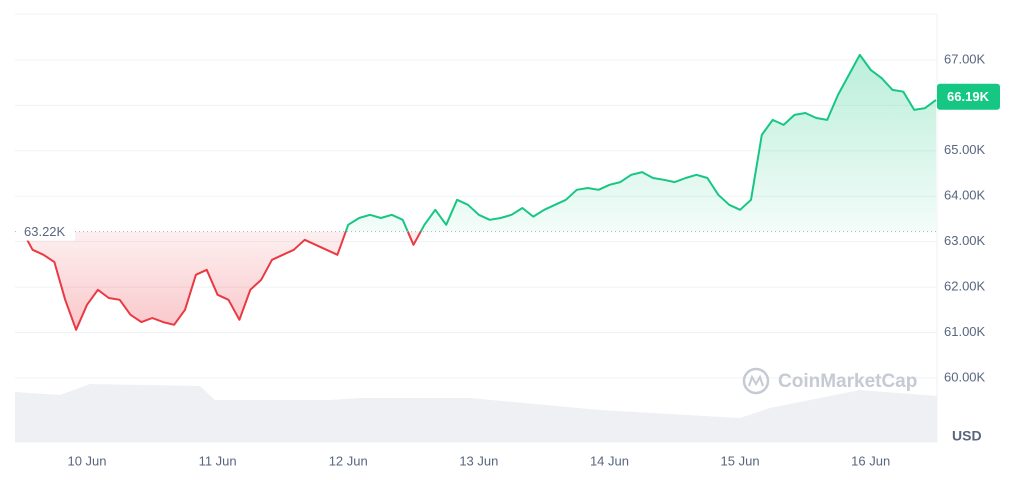 The height and width of the screenshot is (480, 1016). I want to click on last-price-badge, so click(968, 96).